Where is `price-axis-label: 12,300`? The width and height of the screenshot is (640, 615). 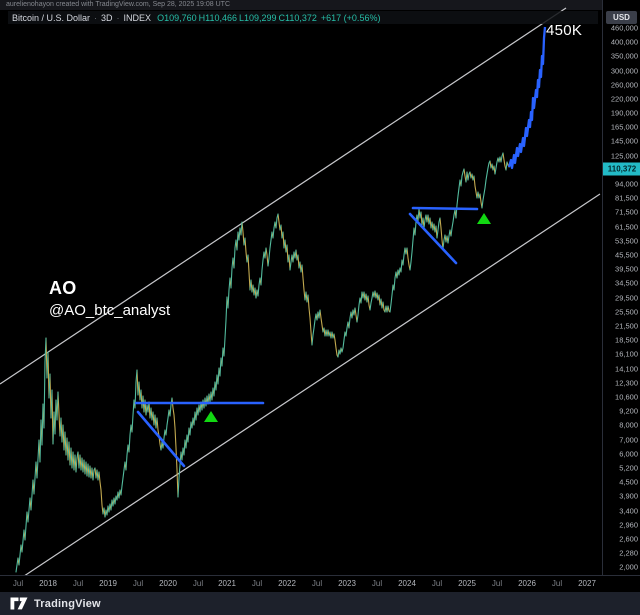
price-axis-label: 12,300 is located at coordinates (626, 383).